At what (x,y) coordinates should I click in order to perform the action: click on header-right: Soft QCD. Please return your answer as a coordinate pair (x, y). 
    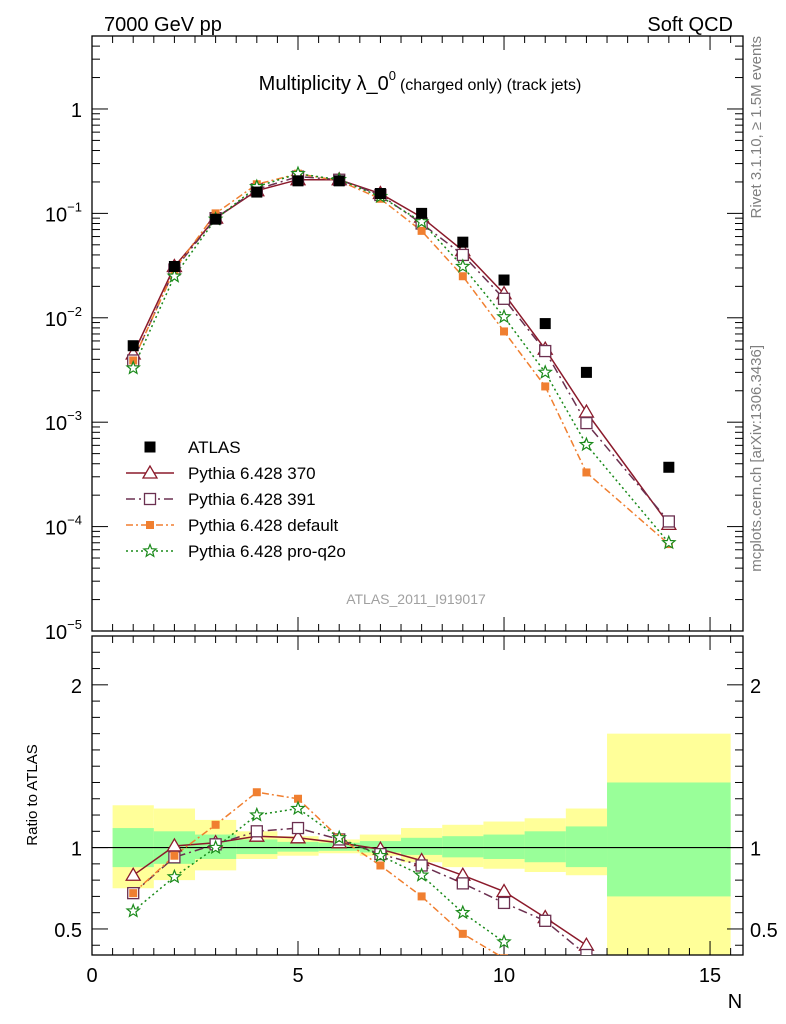
    Looking at the image, I should click on (690, 25).